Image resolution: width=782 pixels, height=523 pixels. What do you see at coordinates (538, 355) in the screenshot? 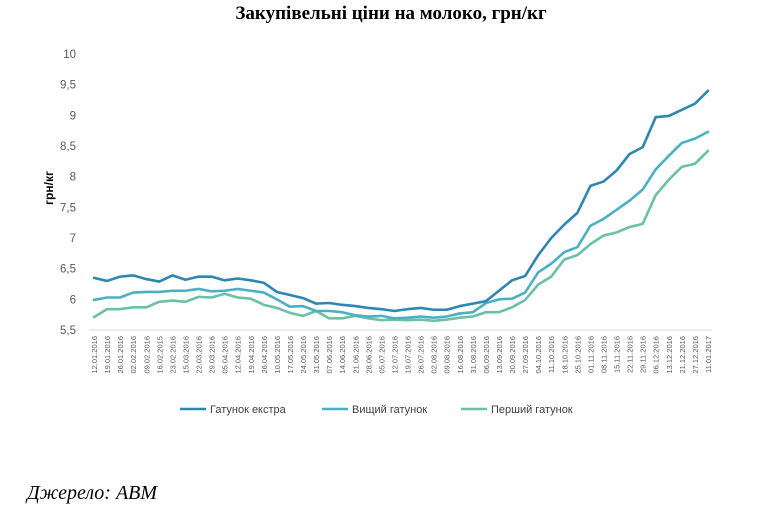
I see `x-tick-label: 04.10.2016` at bounding box center [538, 355].